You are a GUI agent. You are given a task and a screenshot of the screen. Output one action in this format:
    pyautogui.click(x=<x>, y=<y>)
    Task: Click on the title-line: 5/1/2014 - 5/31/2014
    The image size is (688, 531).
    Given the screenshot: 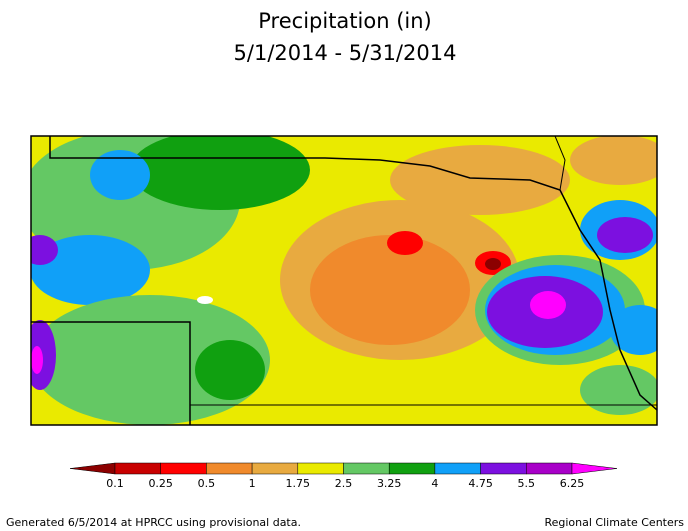 What is the action you would take?
    pyautogui.click(x=345, y=53)
    